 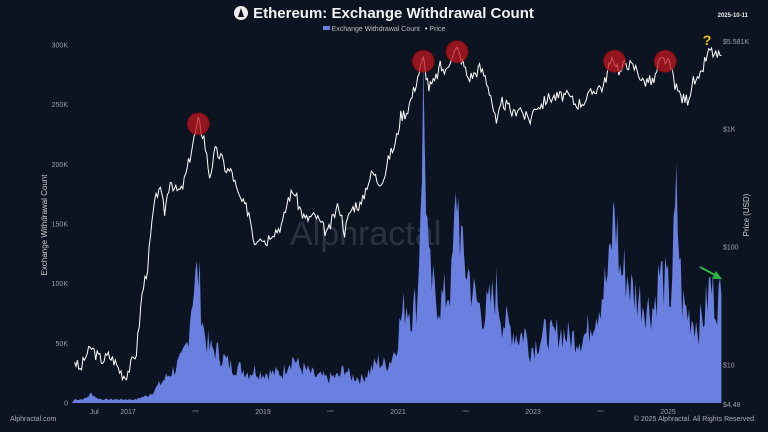 I want to click on footer-copyright: © 2025 Alphractal. All Rights Reserved., so click(x=694, y=419).